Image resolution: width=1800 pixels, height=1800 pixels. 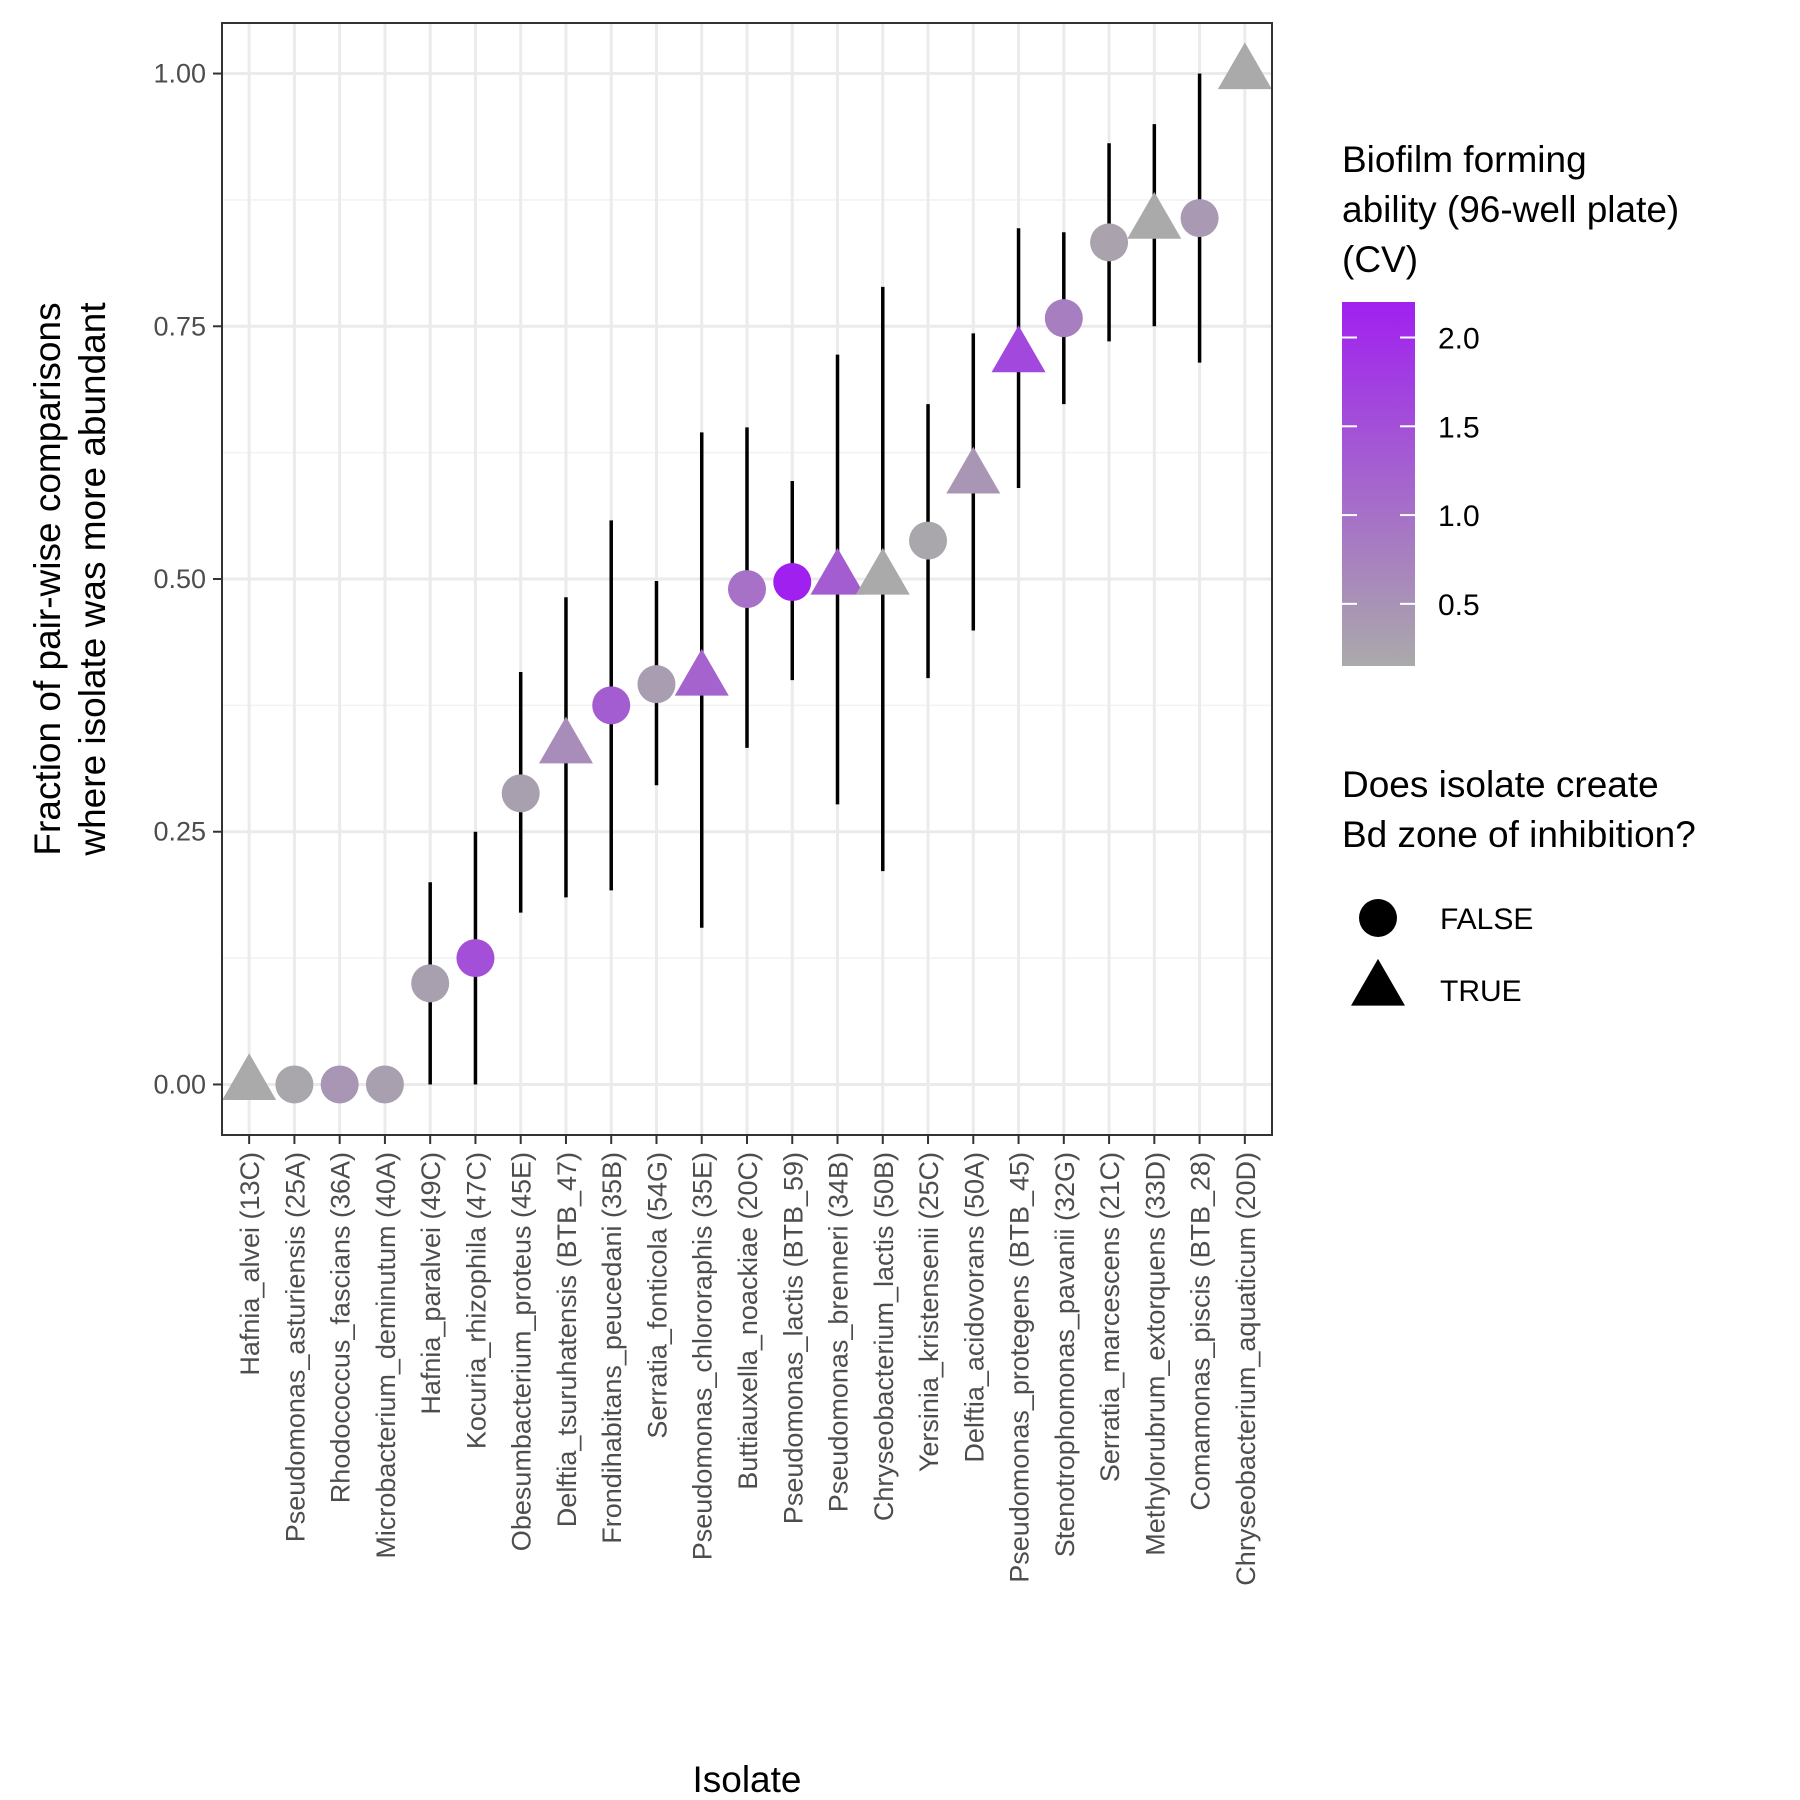 I want to click on x-tick-label: Methylorubrum_extorquens (33D), so click(x=1155, y=1354).